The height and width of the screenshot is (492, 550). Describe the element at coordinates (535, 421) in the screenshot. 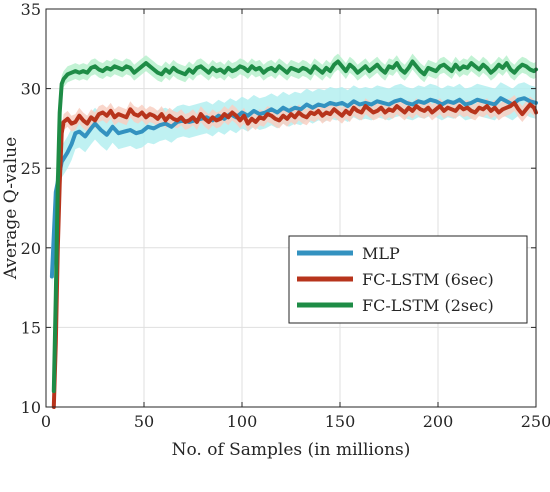

I see `x-tick-label-5: 250` at that location.